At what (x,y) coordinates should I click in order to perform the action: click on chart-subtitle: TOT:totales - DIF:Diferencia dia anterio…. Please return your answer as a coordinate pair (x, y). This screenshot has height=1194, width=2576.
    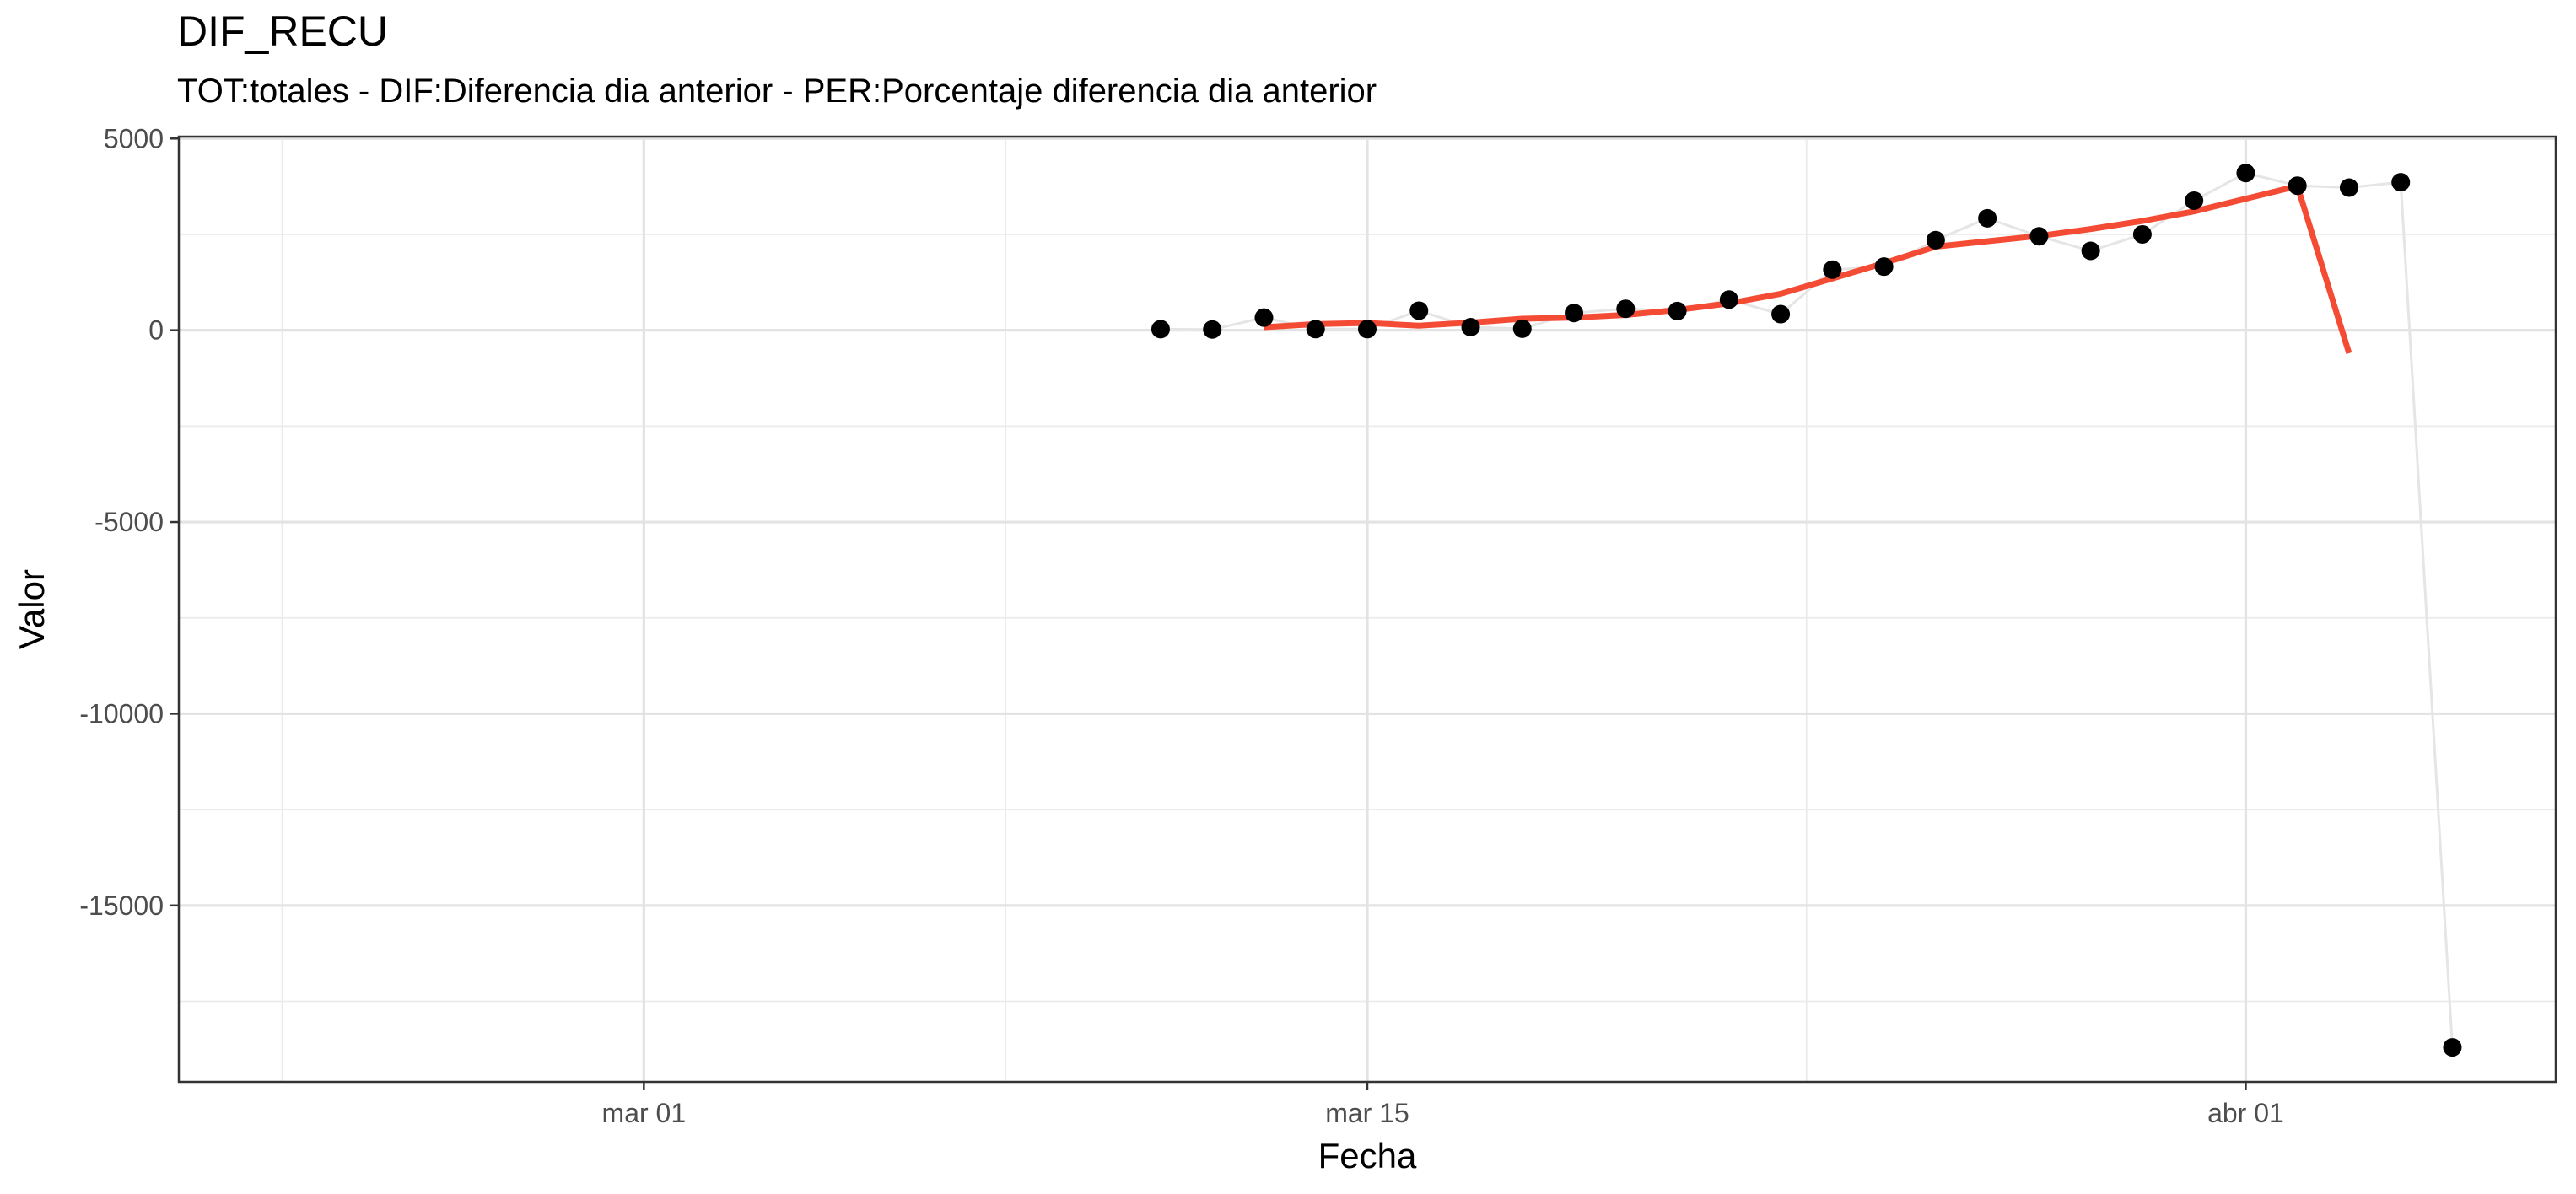
    Looking at the image, I should click on (777, 91).